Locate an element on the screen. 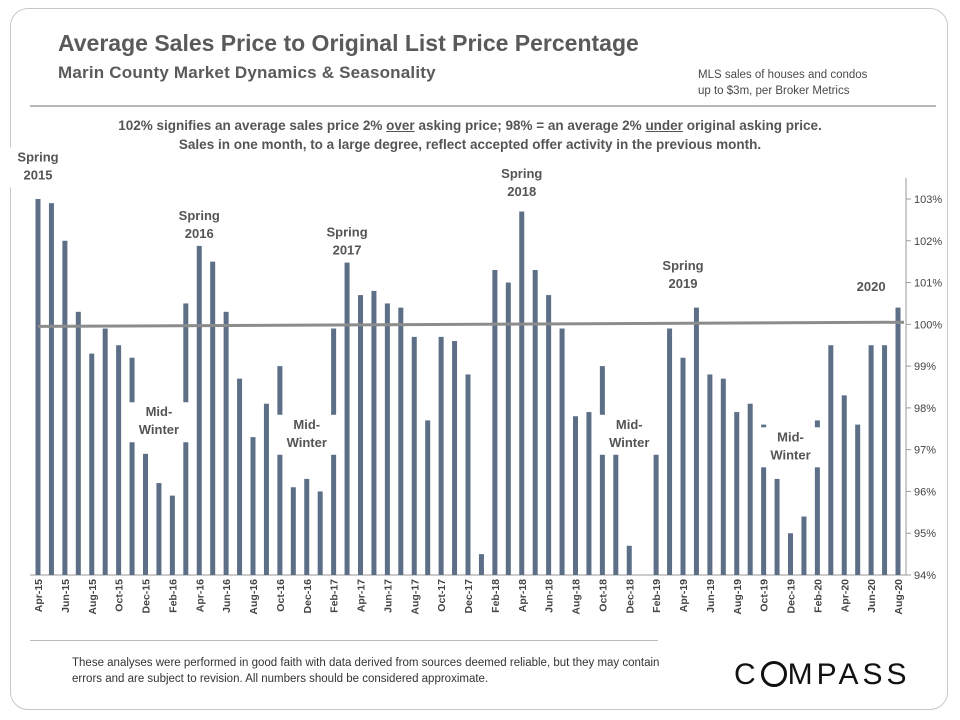 The width and height of the screenshot is (960, 720). annotation-label: 2016 is located at coordinates (199, 233).